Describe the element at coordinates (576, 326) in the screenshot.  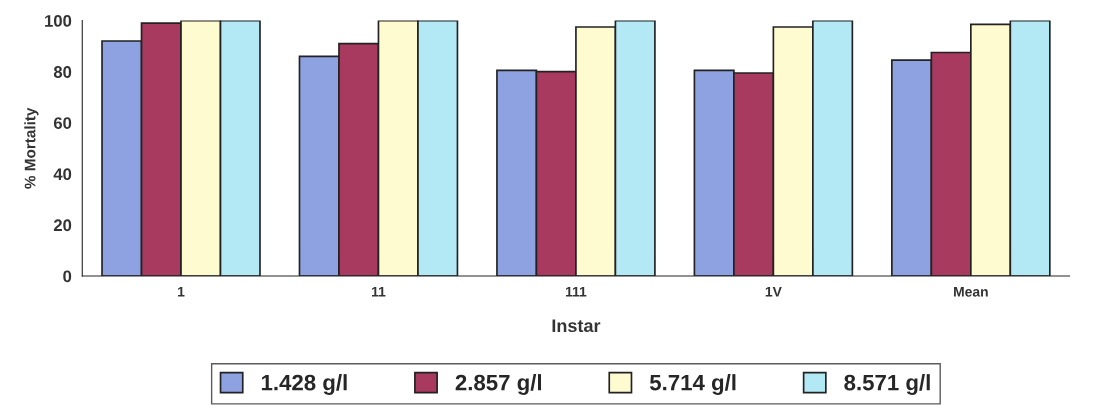
I see `x-axis-title: Instar` at that location.